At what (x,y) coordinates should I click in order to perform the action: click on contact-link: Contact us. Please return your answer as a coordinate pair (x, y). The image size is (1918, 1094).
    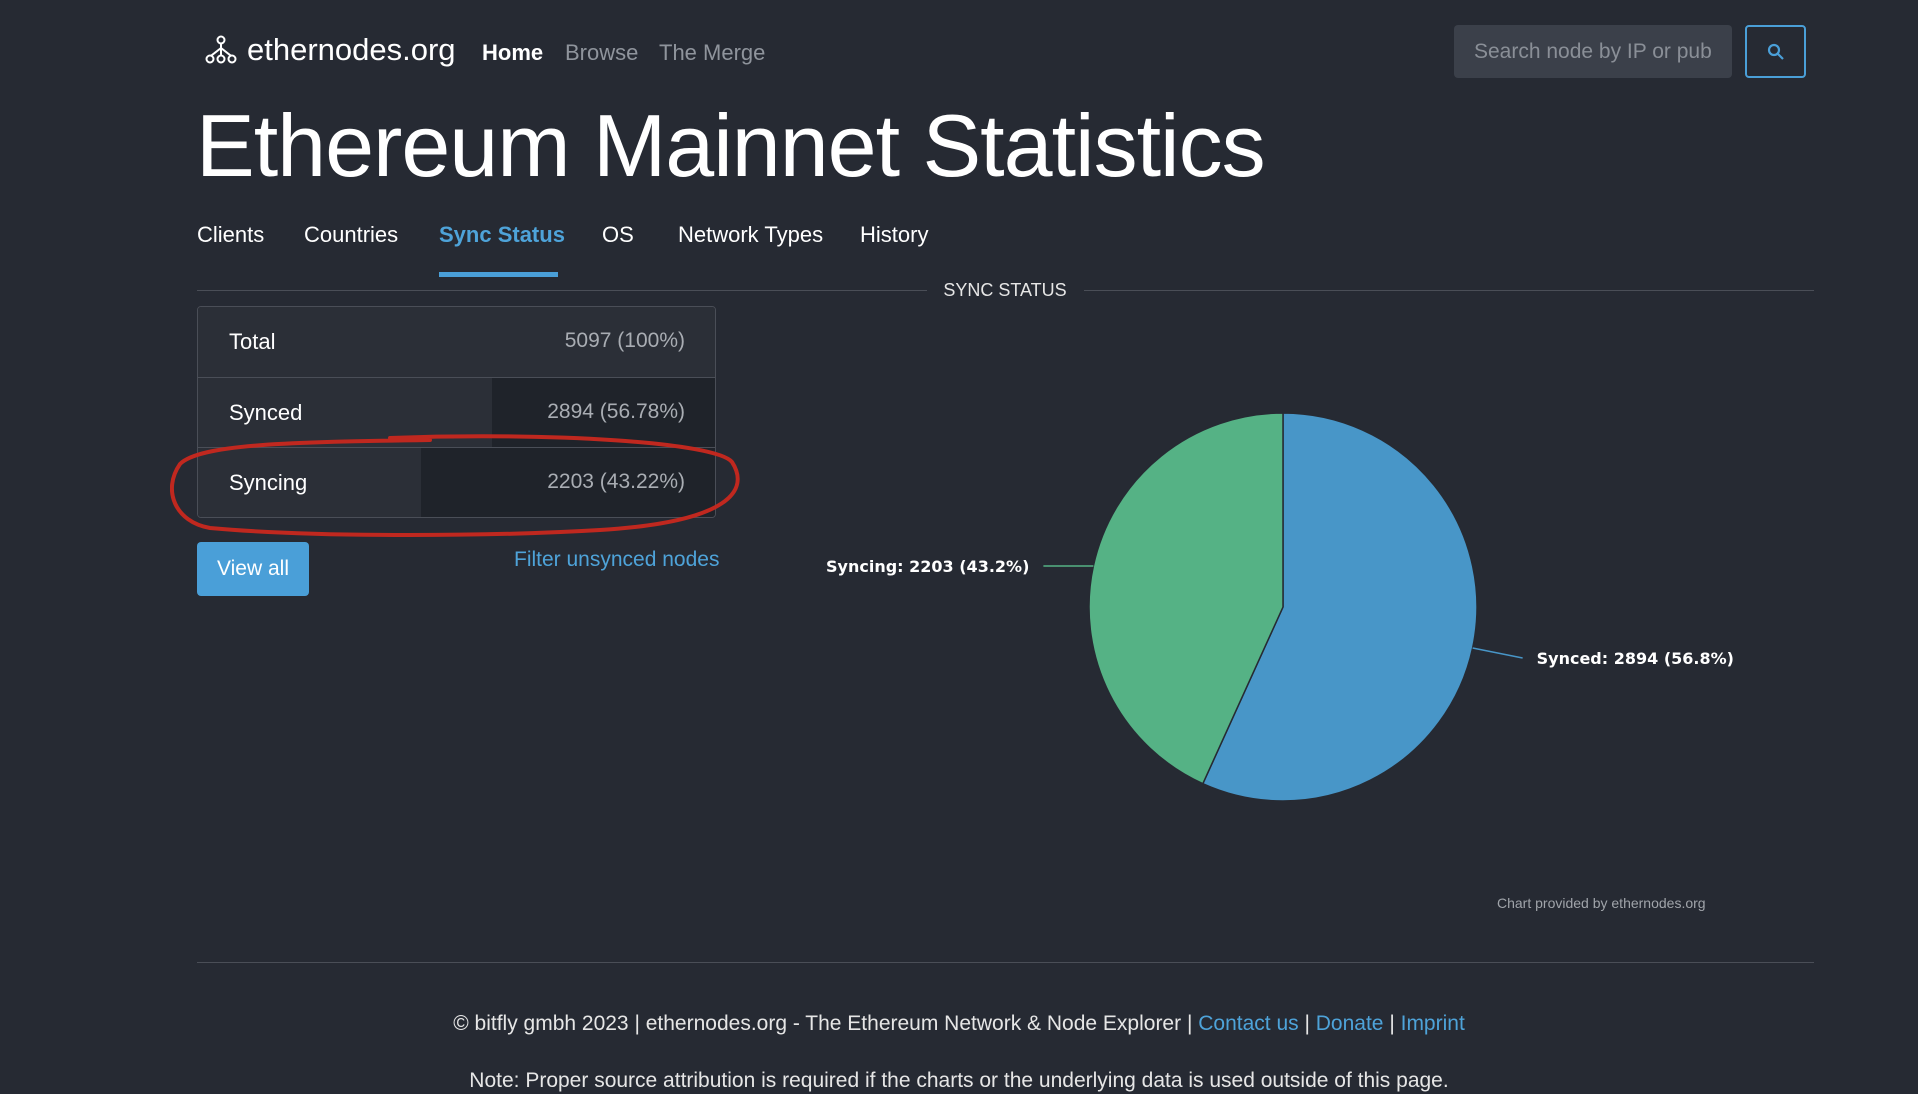
    Looking at the image, I should click on (1248, 1023).